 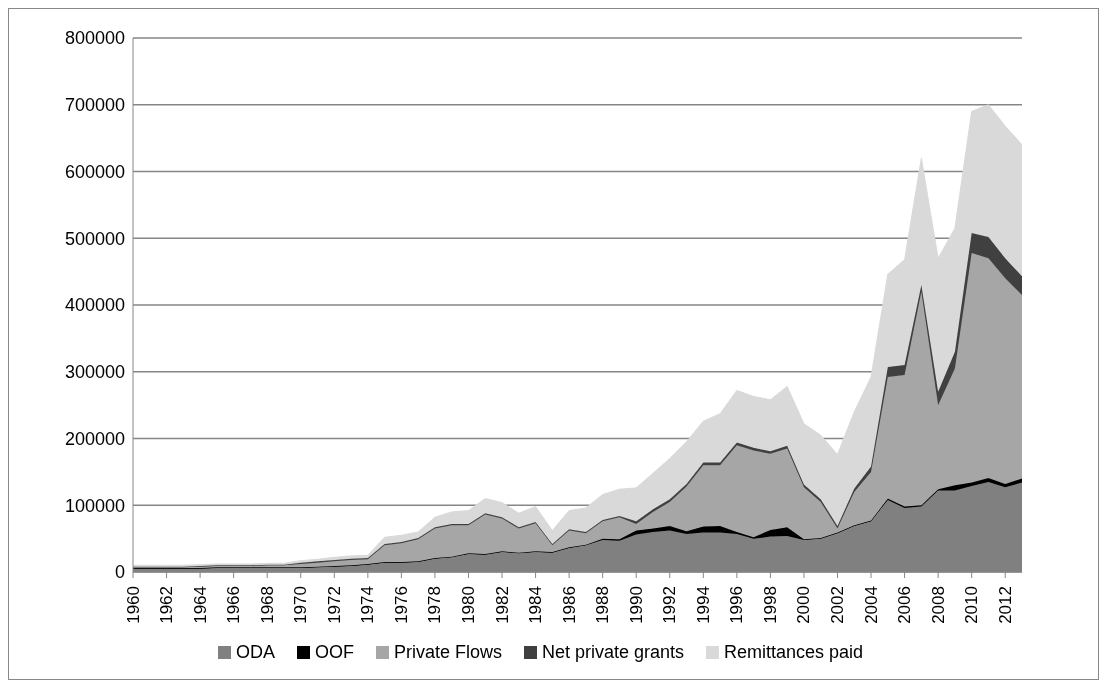 What do you see at coordinates (94, 38) in the screenshot?
I see `y-tick-label: 800000` at bounding box center [94, 38].